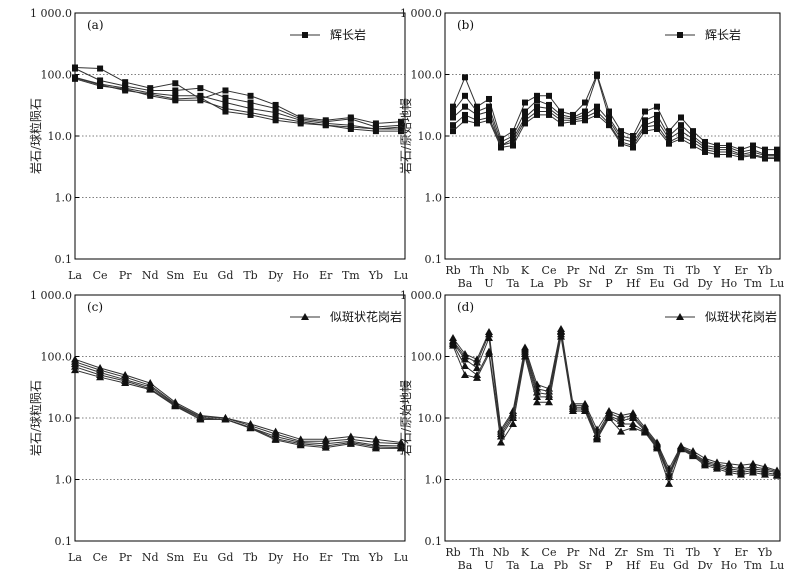 This screenshot has height=569, width=805. Describe the element at coordinates (35, 136) in the screenshot. I see `y-axis-label: 岩石/球粒陨石` at that location.